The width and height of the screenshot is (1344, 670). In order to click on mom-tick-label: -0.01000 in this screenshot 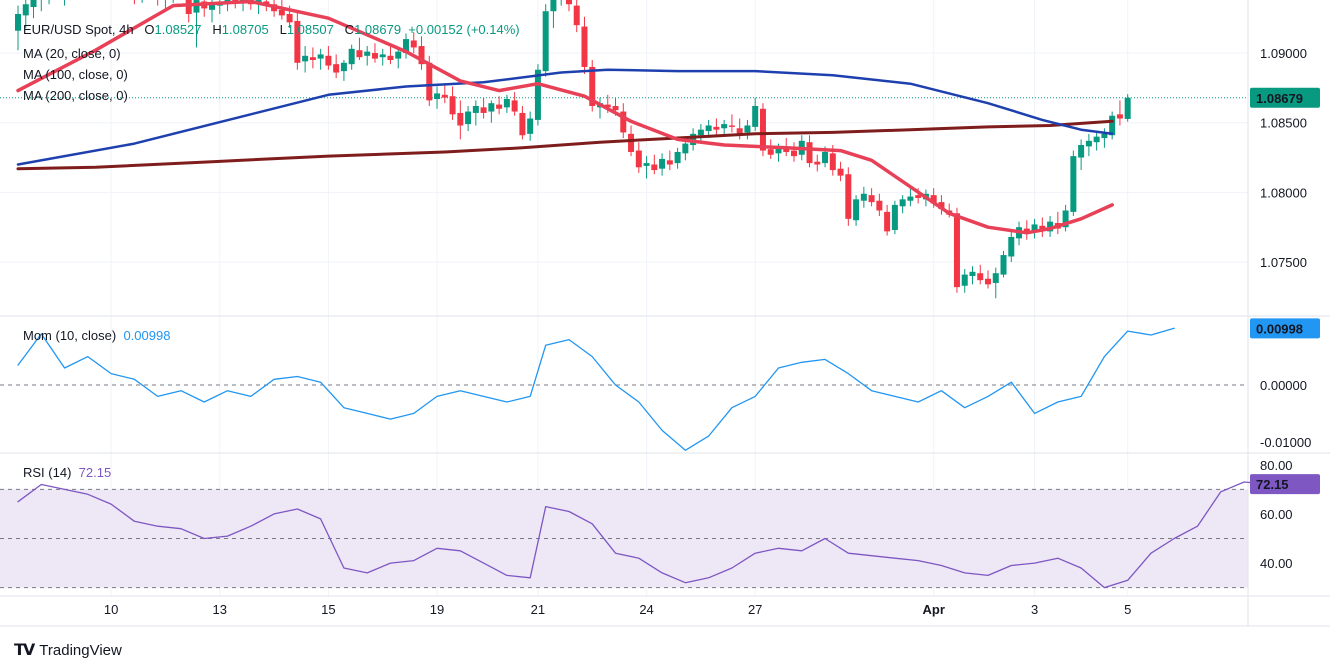, I will do `click(1285, 442)`.